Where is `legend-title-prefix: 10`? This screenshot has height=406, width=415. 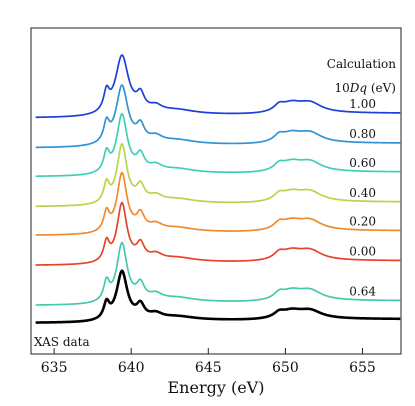
legend-title-prefix: 10 is located at coordinates (341, 88).